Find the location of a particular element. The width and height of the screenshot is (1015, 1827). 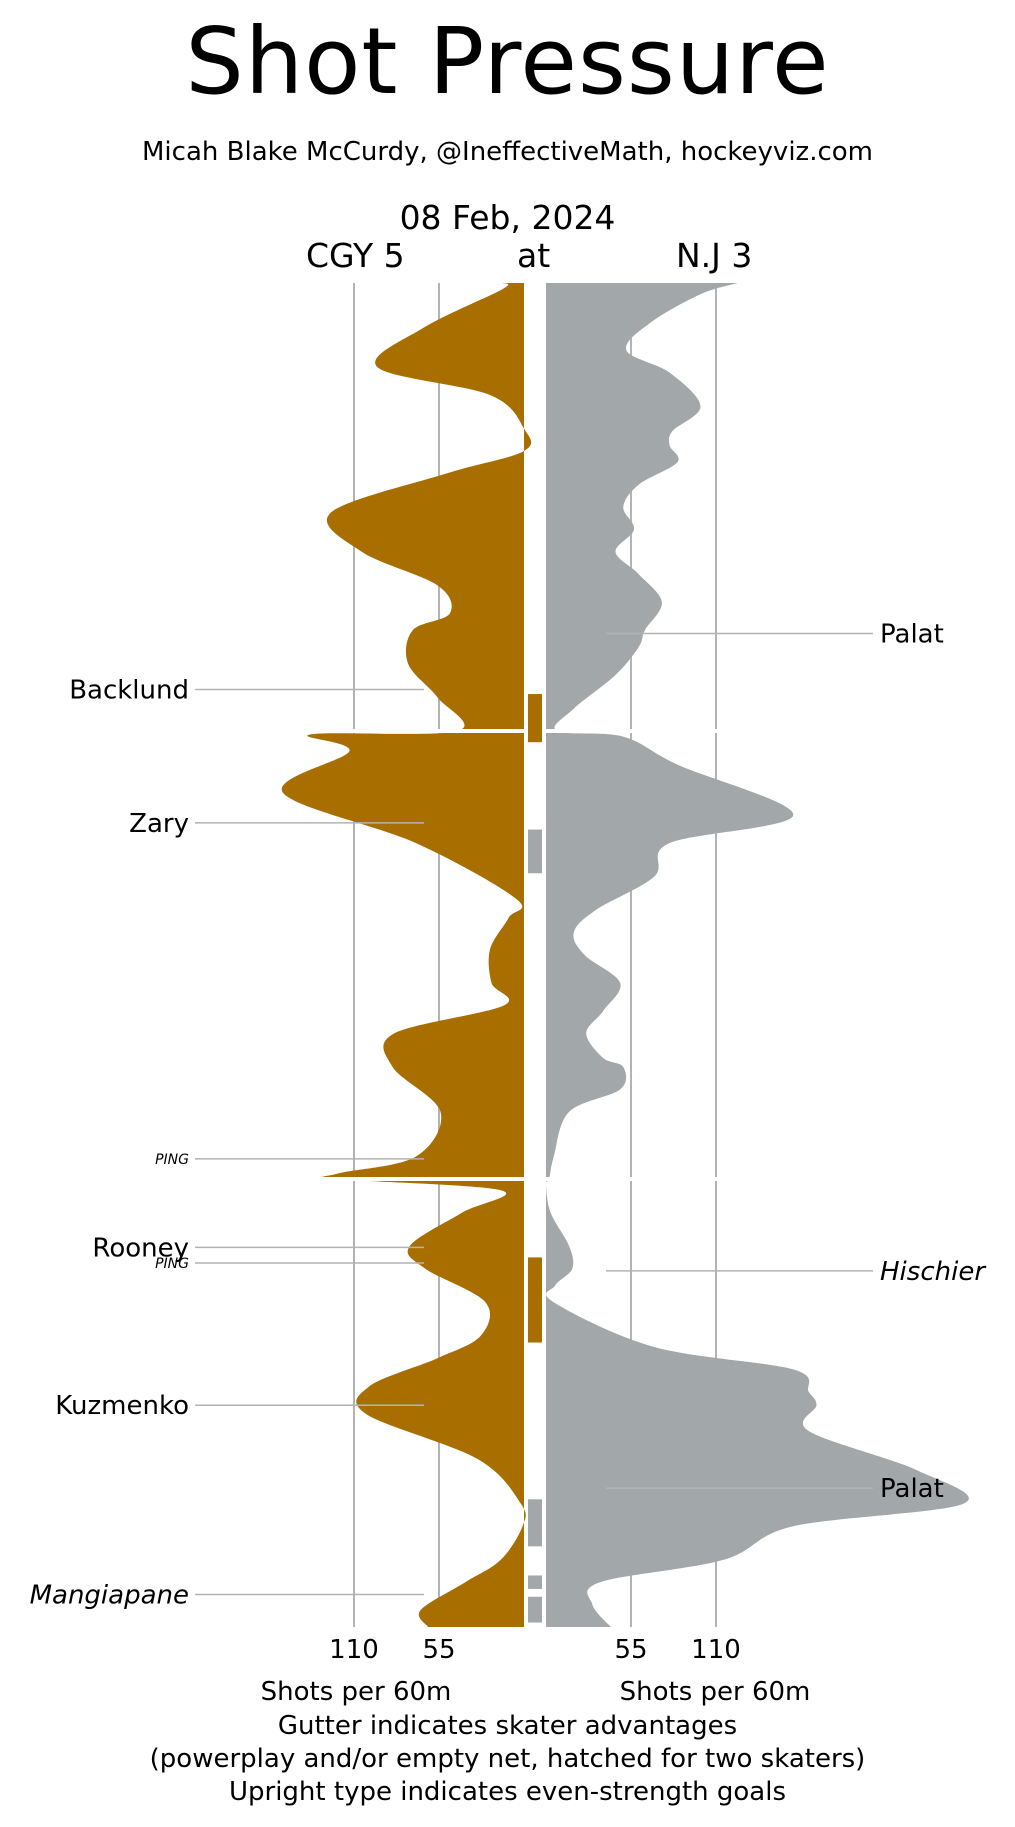

at-label: at is located at coordinates (534, 255).